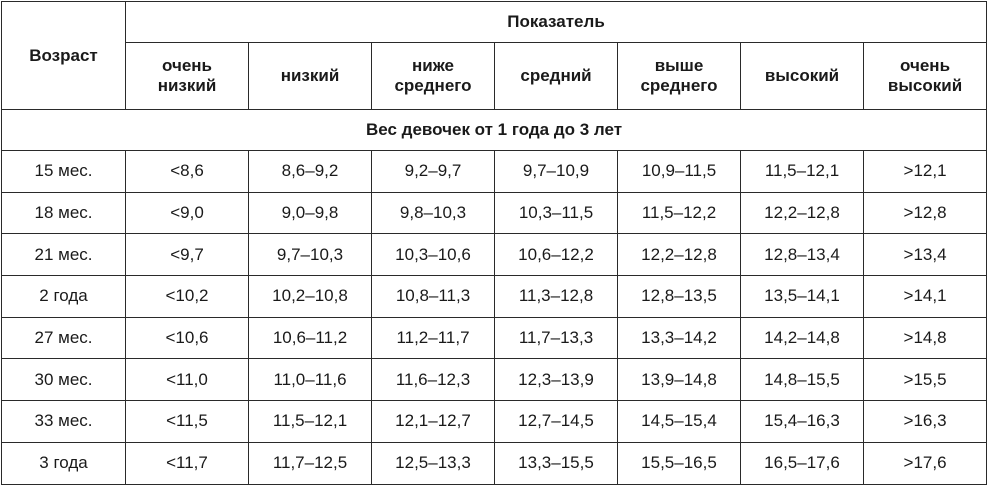 This screenshot has height=485, width=987. Describe the element at coordinates (187, 255) in the screenshot. I see `value-cell: <9,7` at that location.